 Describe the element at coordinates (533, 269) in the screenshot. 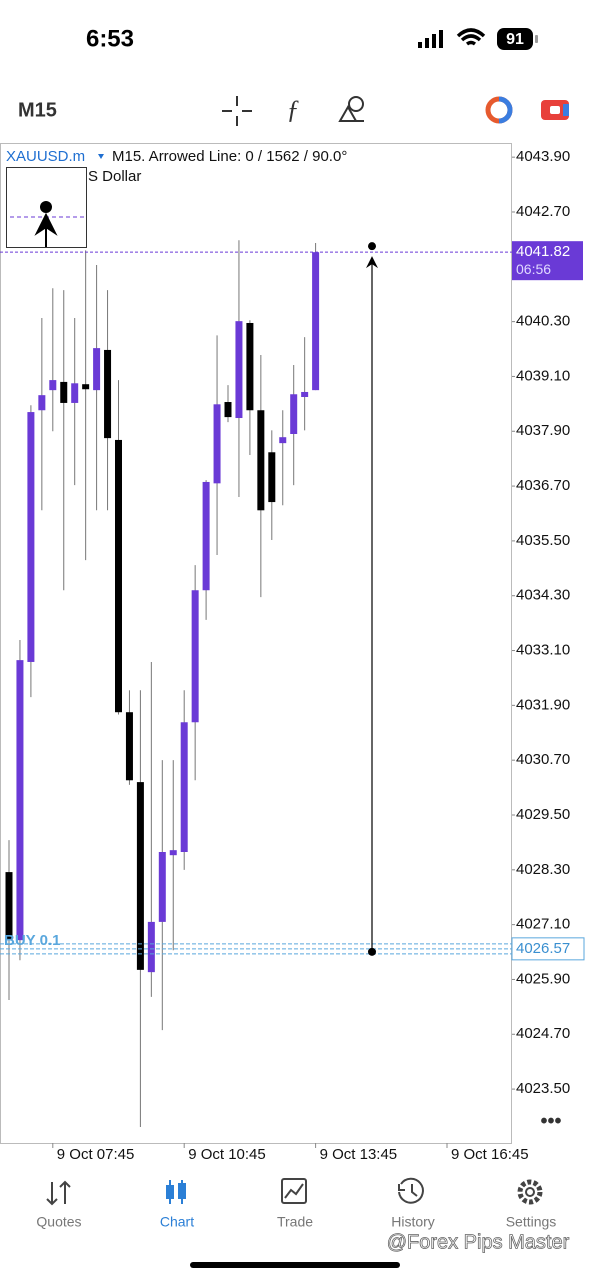

I see `bar-timer: 06:56` at that location.